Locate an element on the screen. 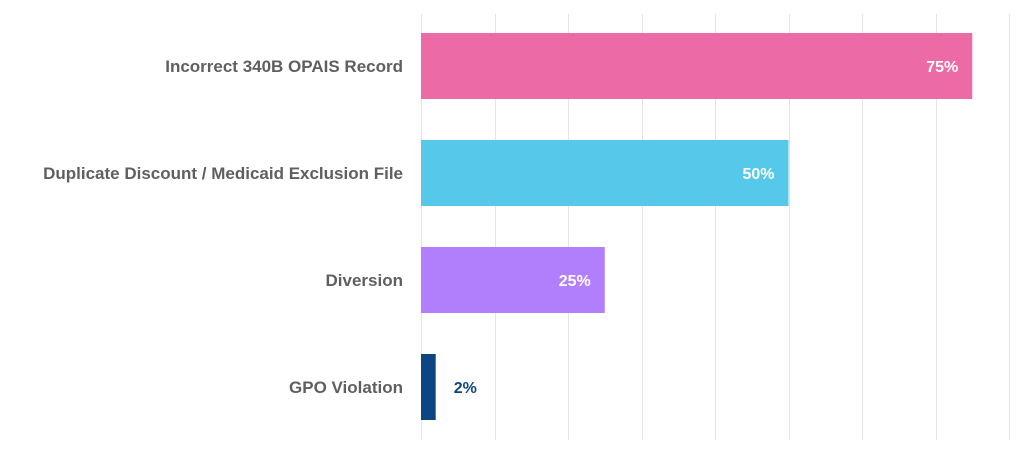 This screenshot has width=1024, height=454. value-label-3: 2% is located at coordinates (465, 388).